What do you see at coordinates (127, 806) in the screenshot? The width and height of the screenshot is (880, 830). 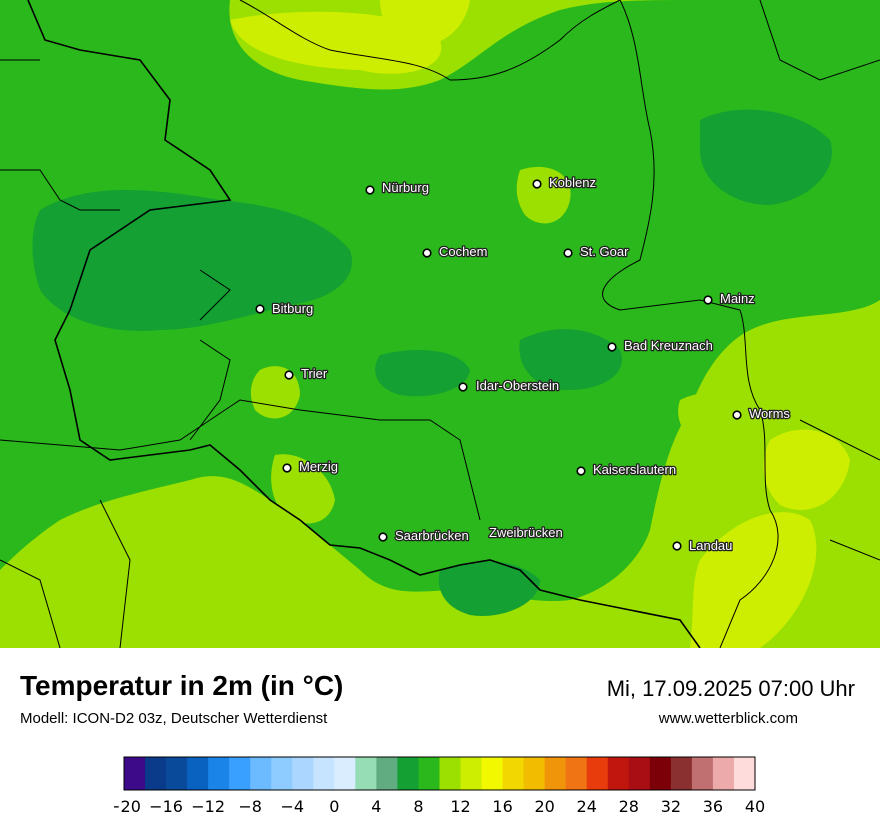 I see `legend-tick-label: −20` at bounding box center [127, 806].